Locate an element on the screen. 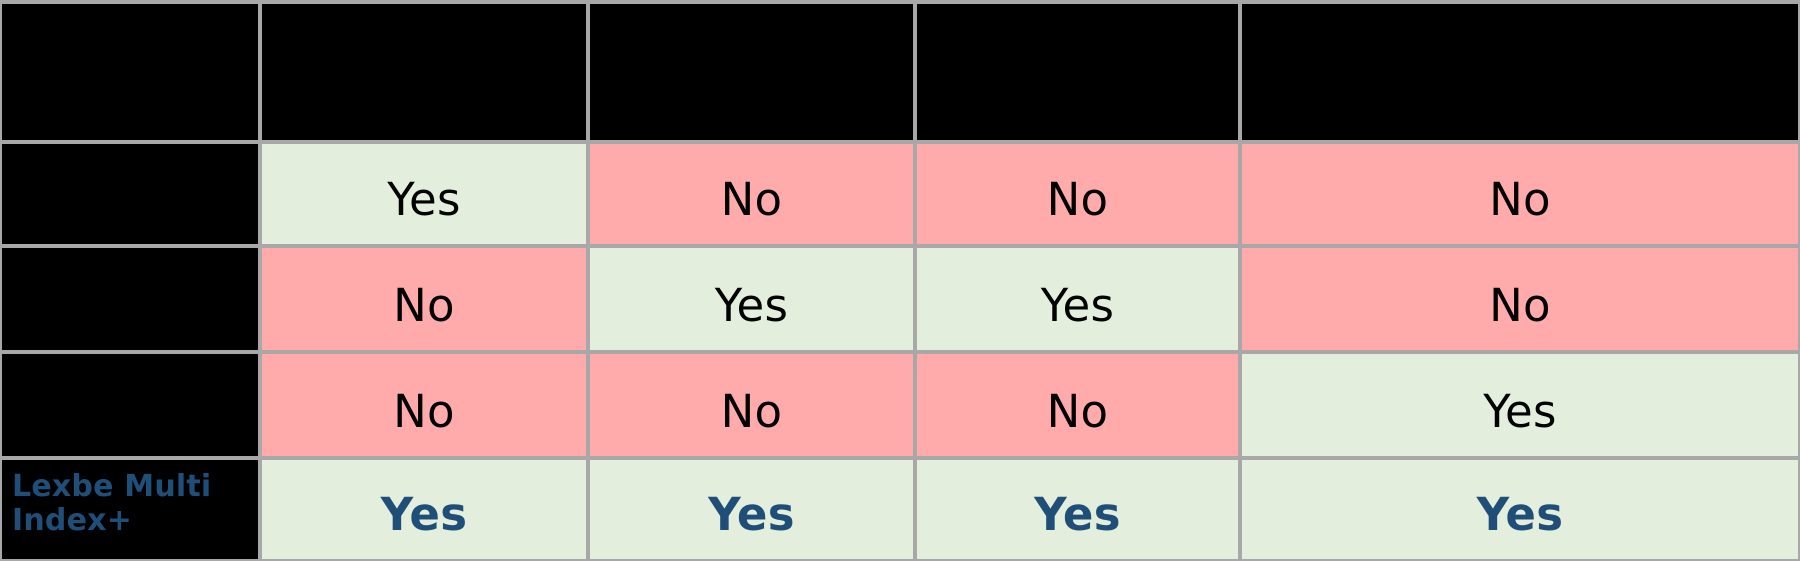 The height and width of the screenshot is (561, 1800). table-cell-r3c3: No is located at coordinates (1077, 405).